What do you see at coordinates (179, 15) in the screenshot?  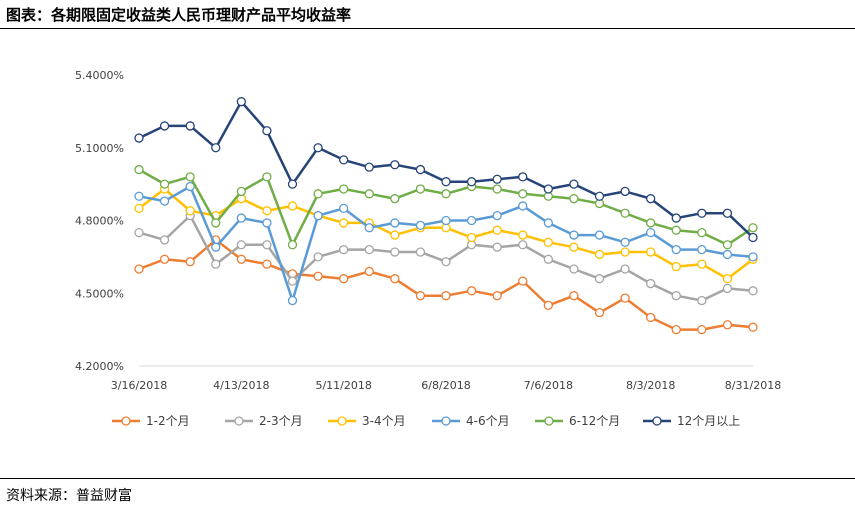 I see `page-title: 图表：各期限固定收益类人民币理财产品平均收益率` at bounding box center [179, 15].